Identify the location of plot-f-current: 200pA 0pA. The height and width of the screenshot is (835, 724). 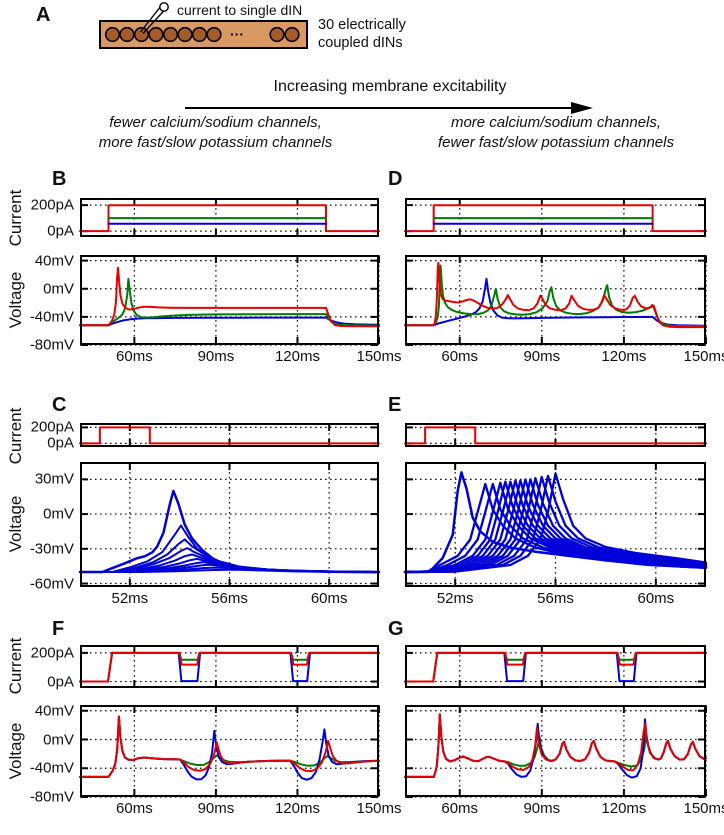
(205, 667).